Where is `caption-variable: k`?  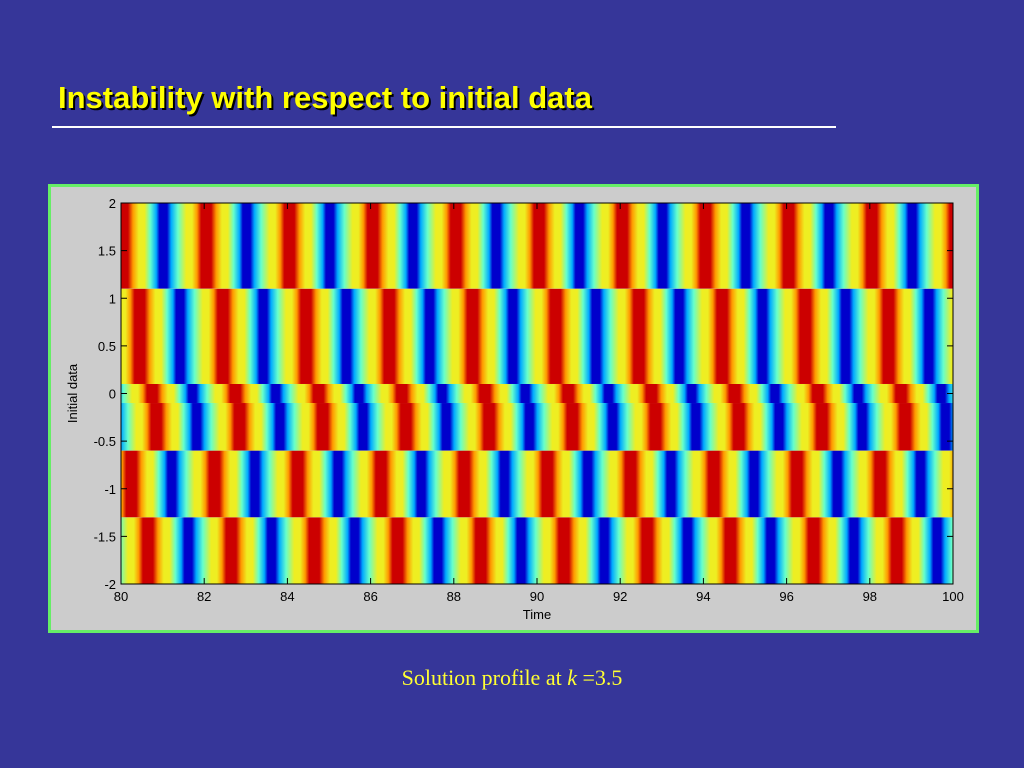 caption-variable: k is located at coordinates (572, 677).